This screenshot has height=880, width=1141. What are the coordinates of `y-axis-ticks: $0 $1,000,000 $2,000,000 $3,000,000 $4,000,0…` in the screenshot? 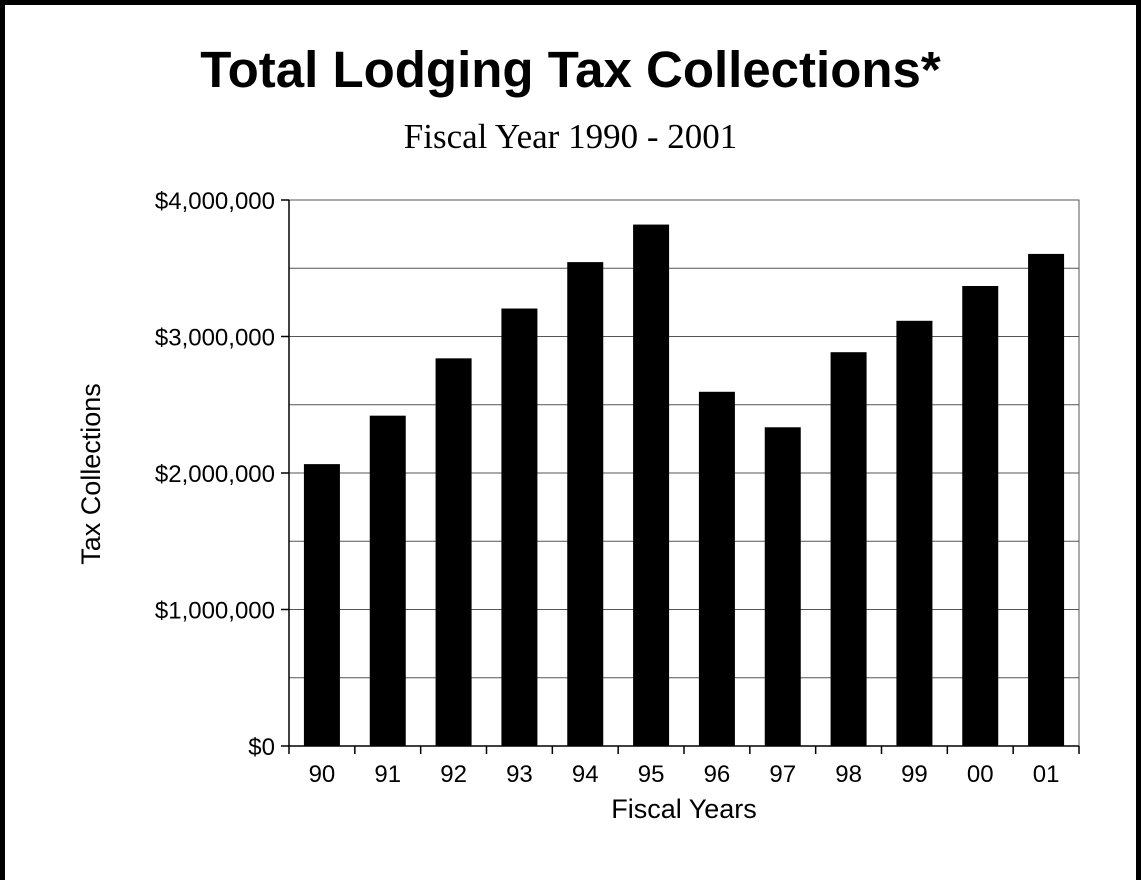 It's located at (222, 474).